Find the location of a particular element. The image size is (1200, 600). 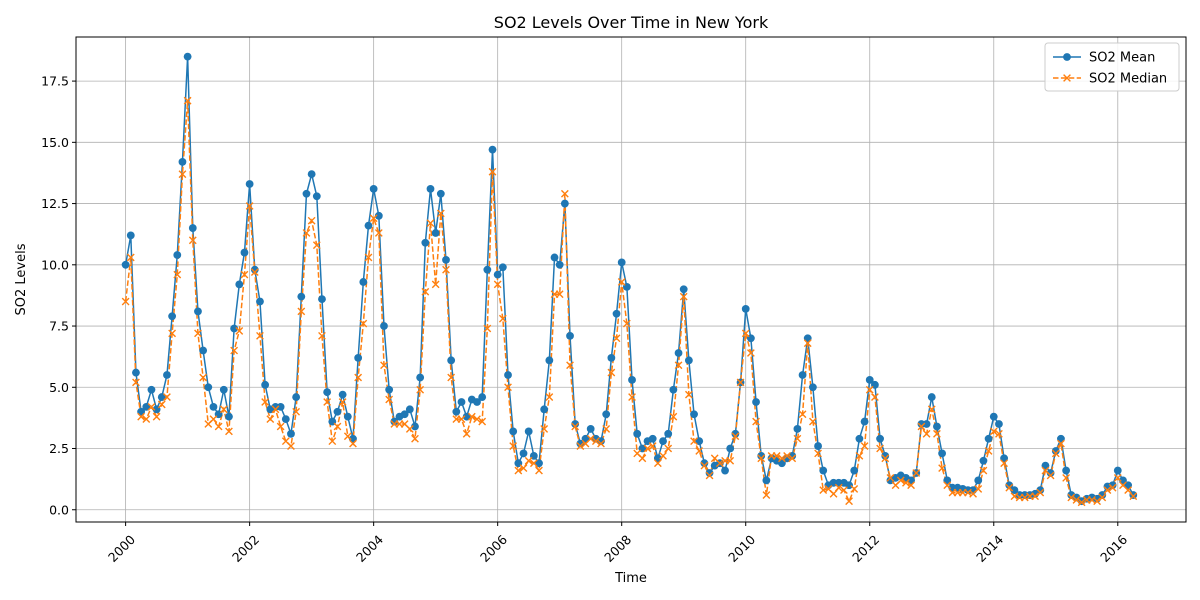

x-tick-label: 2014 is located at coordinates (989, 548).